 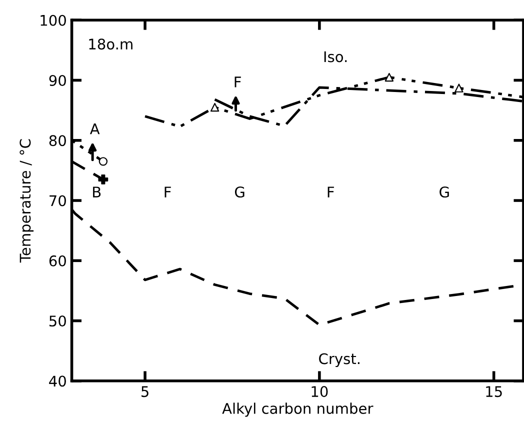 What do you see at coordinates (298, 409) in the screenshot?
I see `x-axis-title: Alkyl carbon number` at bounding box center [298, 409].